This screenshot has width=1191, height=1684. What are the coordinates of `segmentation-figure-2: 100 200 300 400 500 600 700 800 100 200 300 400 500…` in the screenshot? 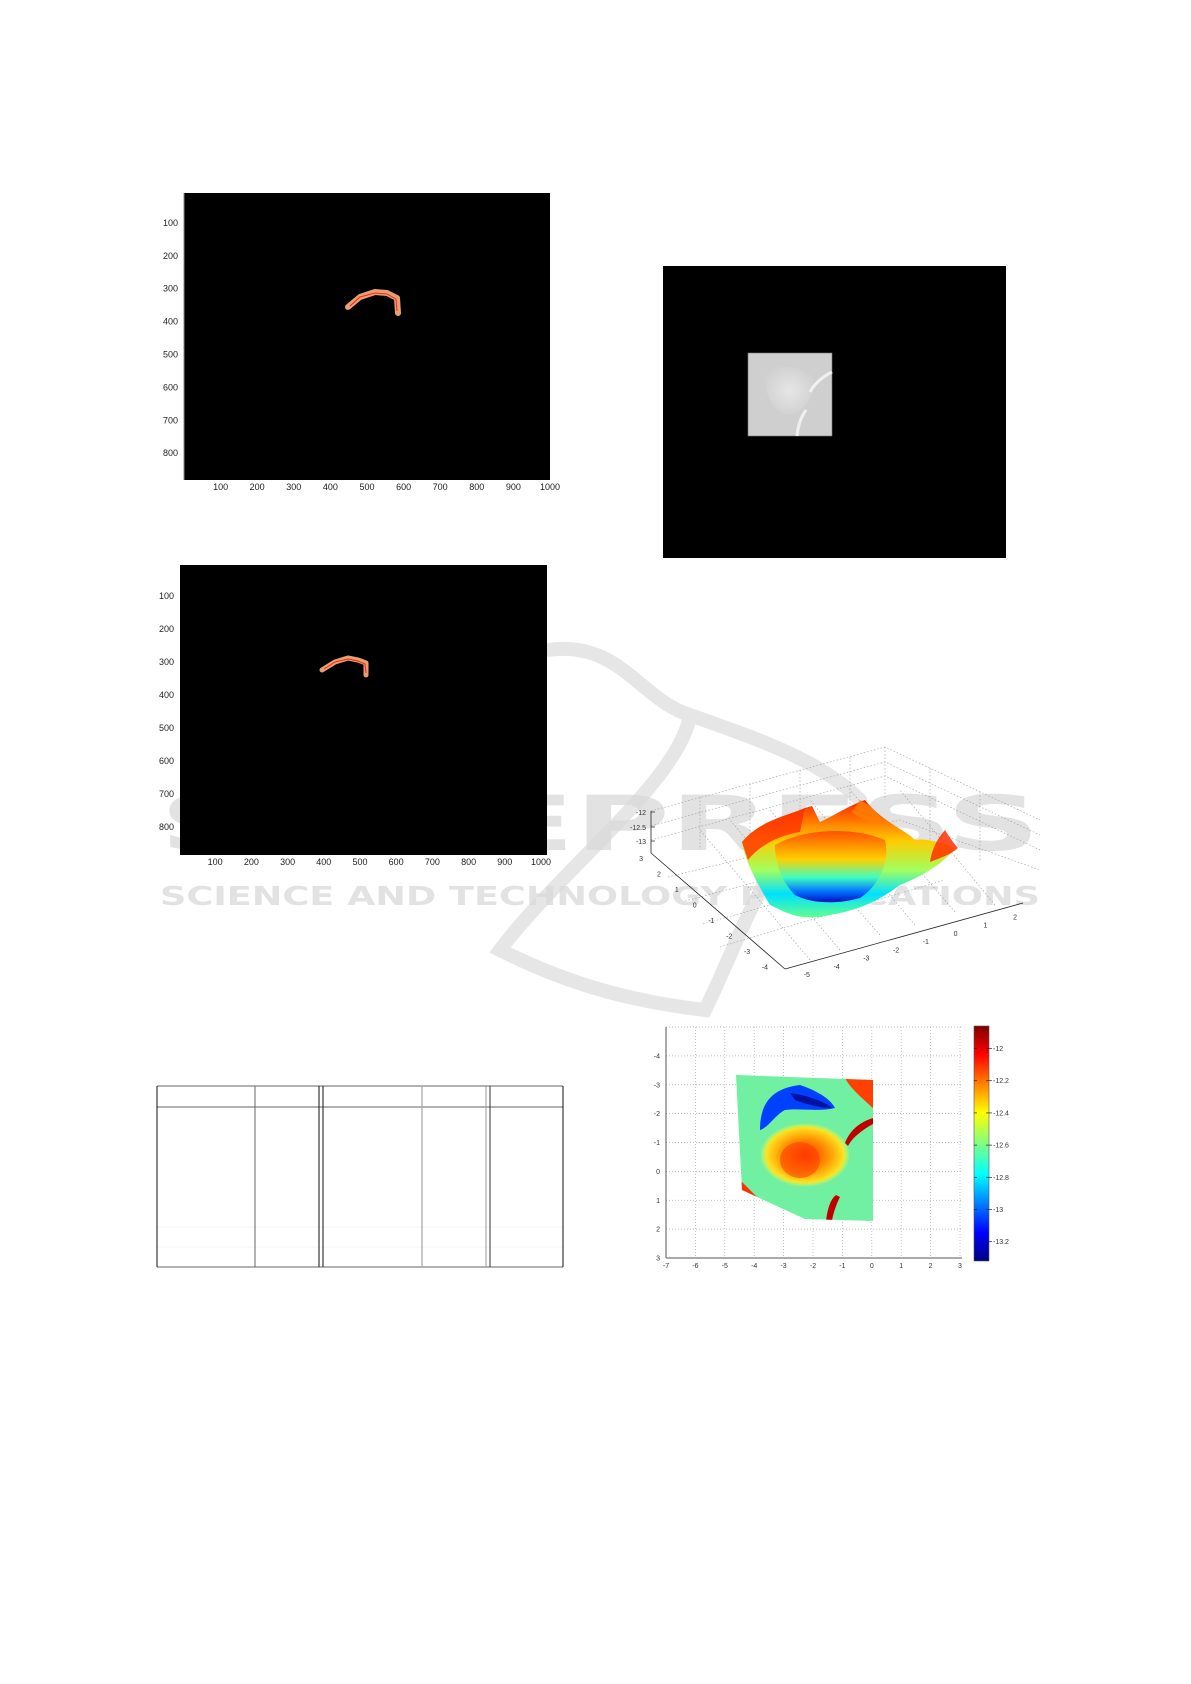 It's located at (355, 716).